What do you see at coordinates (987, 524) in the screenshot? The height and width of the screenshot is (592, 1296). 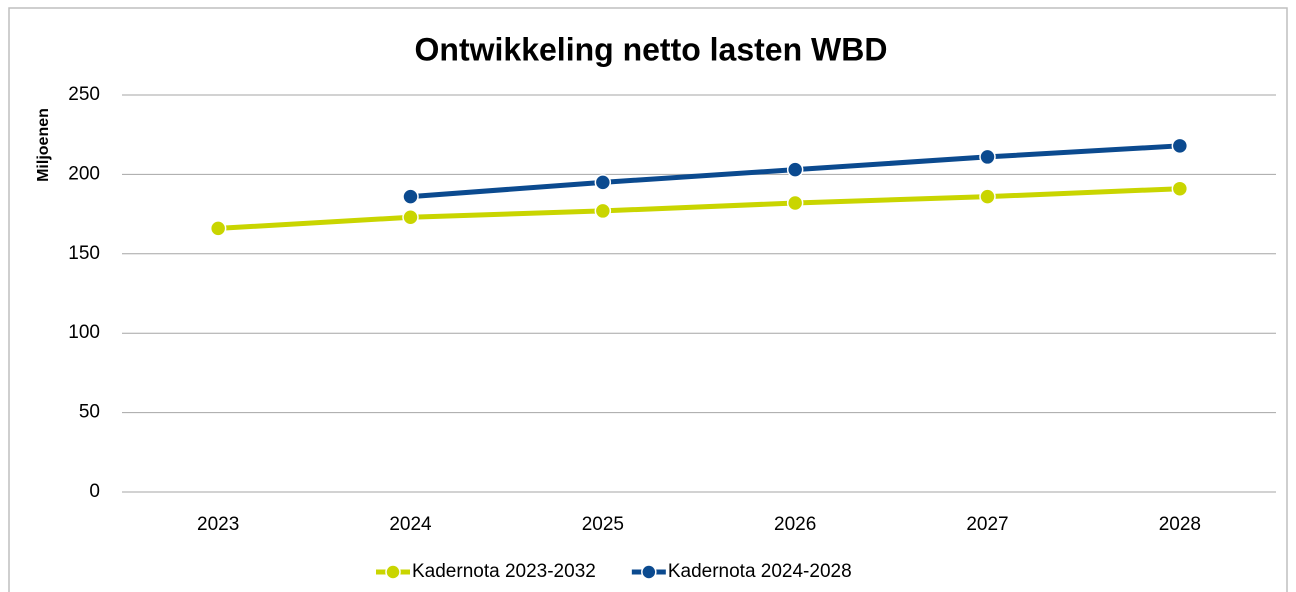 I see `x-tick-label: 2027` at bounding box center [987, 524].